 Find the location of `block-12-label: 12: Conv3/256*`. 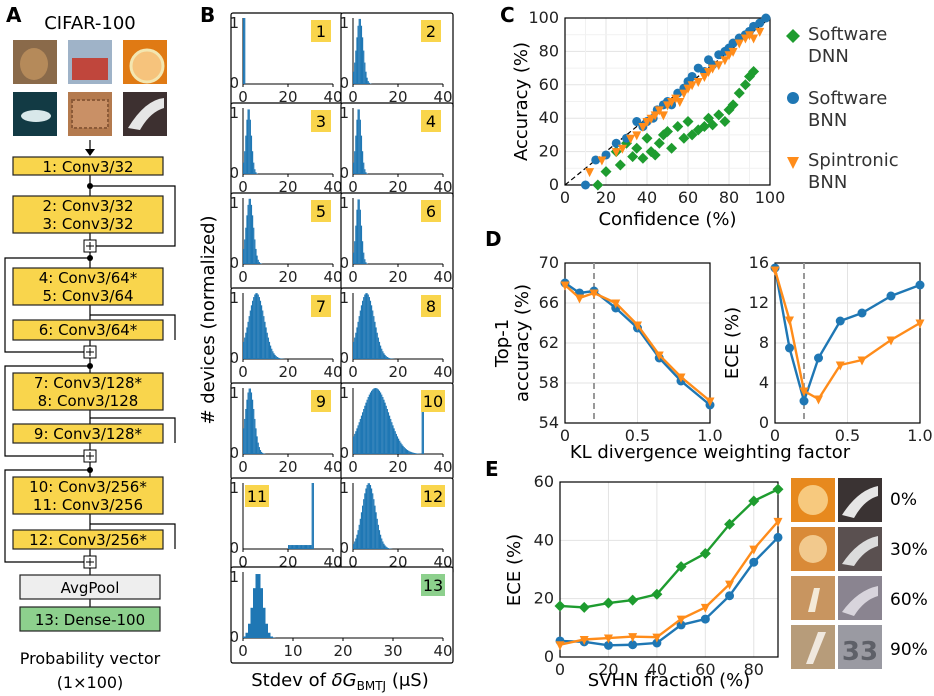

block-12-label: 12: Conv3/256* is located at coordinates (88, 540).